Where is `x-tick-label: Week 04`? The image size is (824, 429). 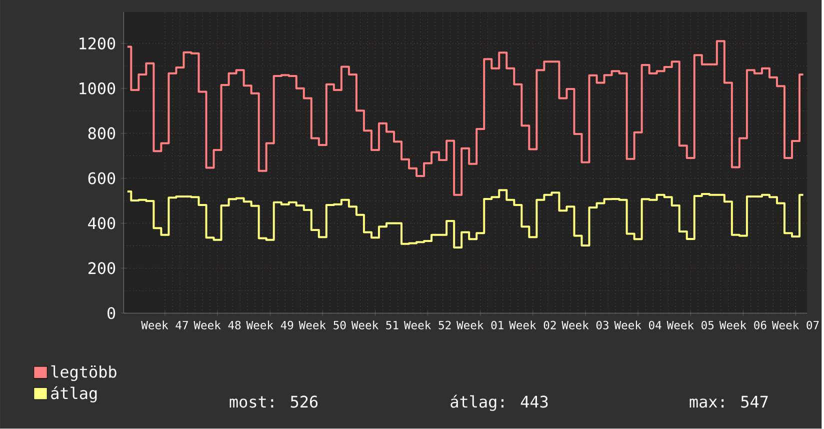 x-tick-label: Week 04 is located at coordinates (638, 325).